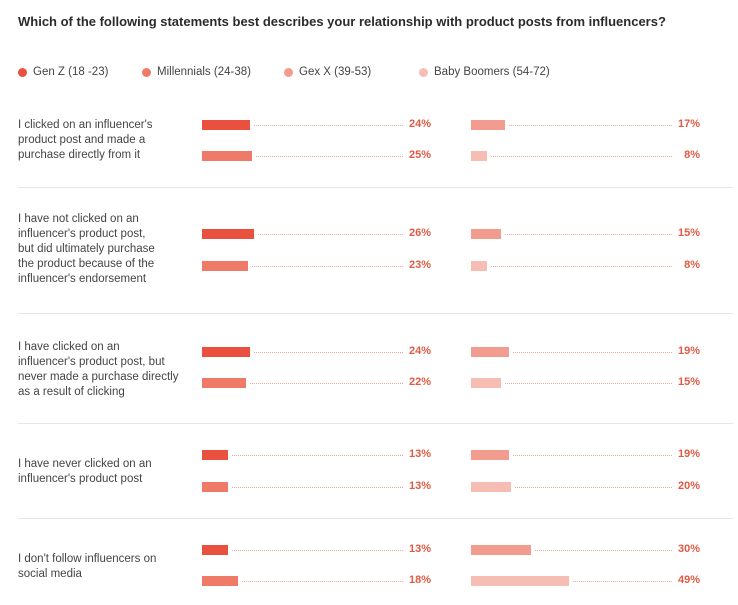 This screenshot has width=738, height=605. Describe the element at coordinates (85, 125) in the screenshot. I see `row-label-line: I clicked on an influencer's` at that location.